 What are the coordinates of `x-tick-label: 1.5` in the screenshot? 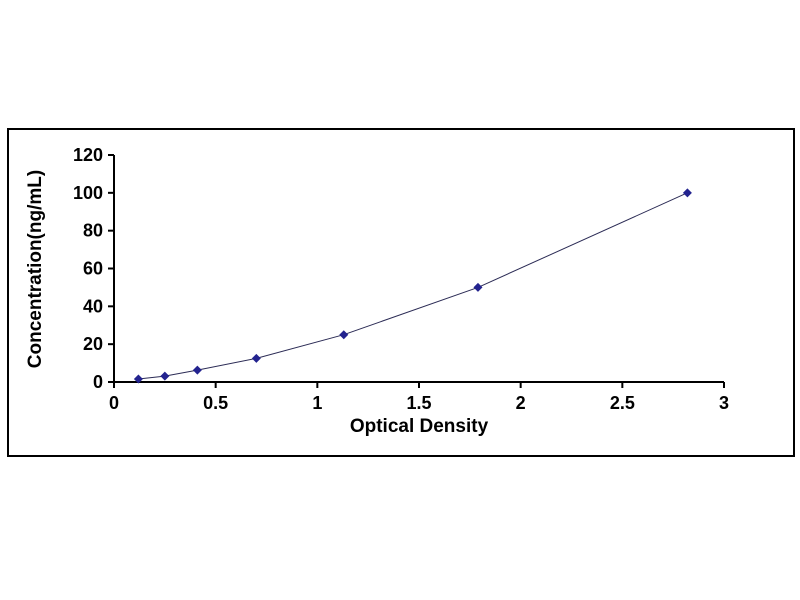 It's located at (418, 403).